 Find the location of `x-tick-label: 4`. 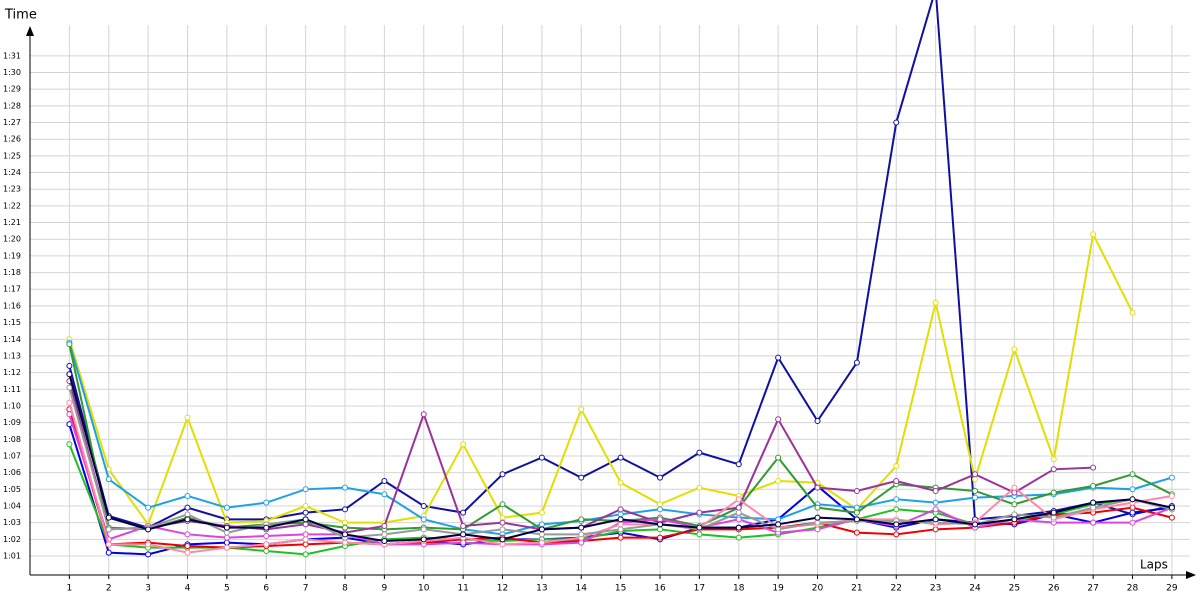

x-tick-label: 4 is located at coordinates (188, 589).